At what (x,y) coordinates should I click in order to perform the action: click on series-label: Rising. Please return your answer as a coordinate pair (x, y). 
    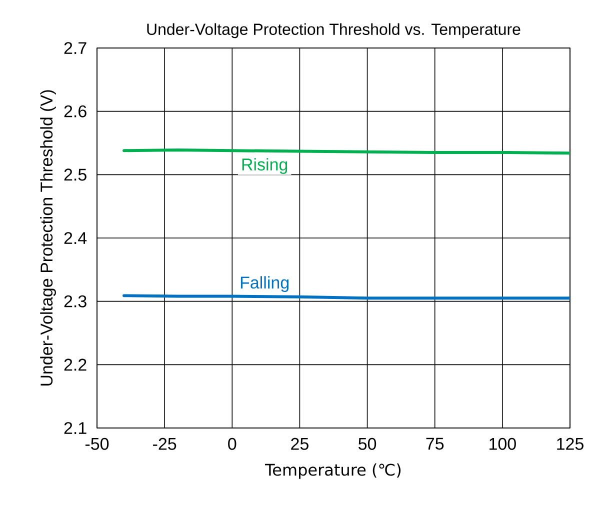
    Looking at the image, I should click on (265, 166).